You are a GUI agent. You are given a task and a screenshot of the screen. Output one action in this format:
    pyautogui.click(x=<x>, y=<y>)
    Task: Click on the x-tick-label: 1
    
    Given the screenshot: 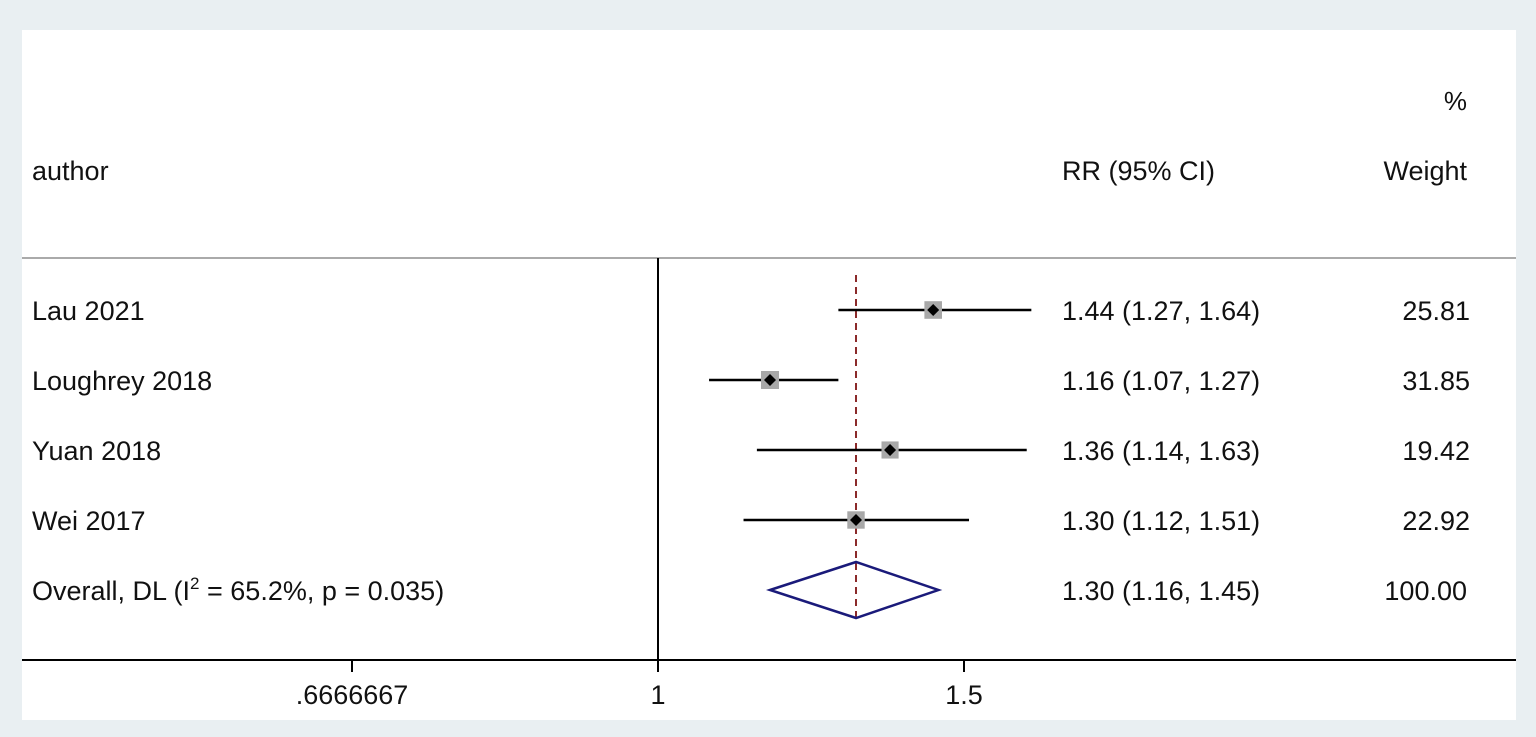 What is the action you would take?
    pyautogui.click(x=657, y=695)
    